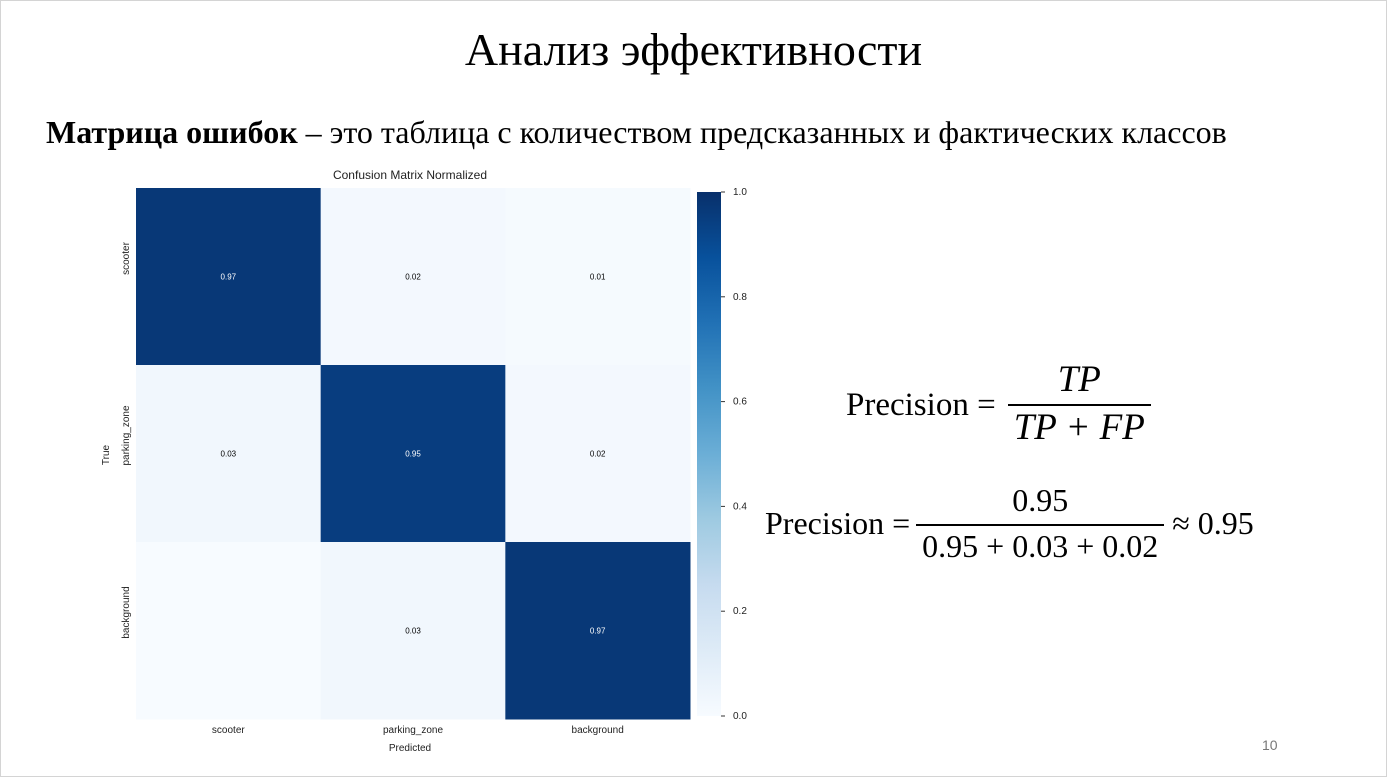 This screenshot has height=777, width=1387. I want to click on colorbar-tick-label: 0.2, so click(740, 611).